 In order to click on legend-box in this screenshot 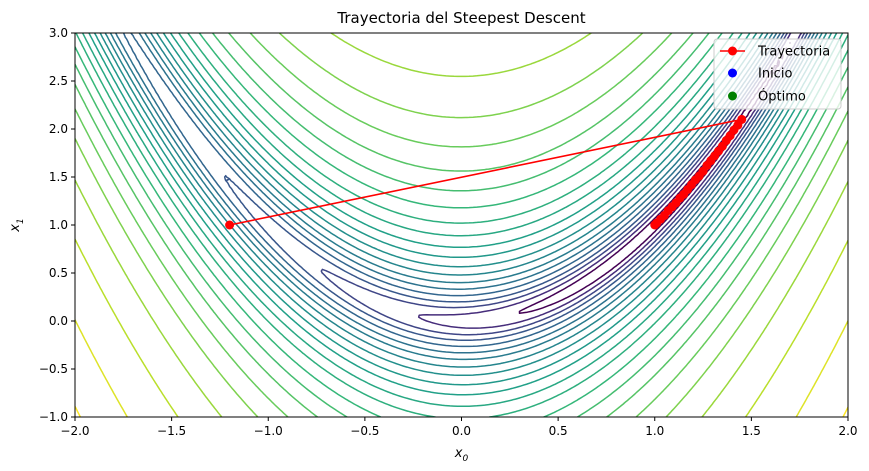, I will do `click(777, 74)`.